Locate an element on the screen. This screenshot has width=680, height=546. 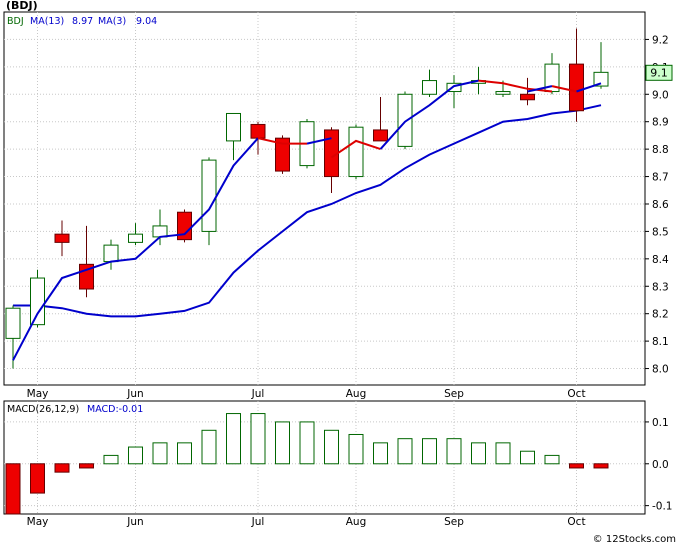
price-tick-label: 9.0 is located at coordinates (660, 95).